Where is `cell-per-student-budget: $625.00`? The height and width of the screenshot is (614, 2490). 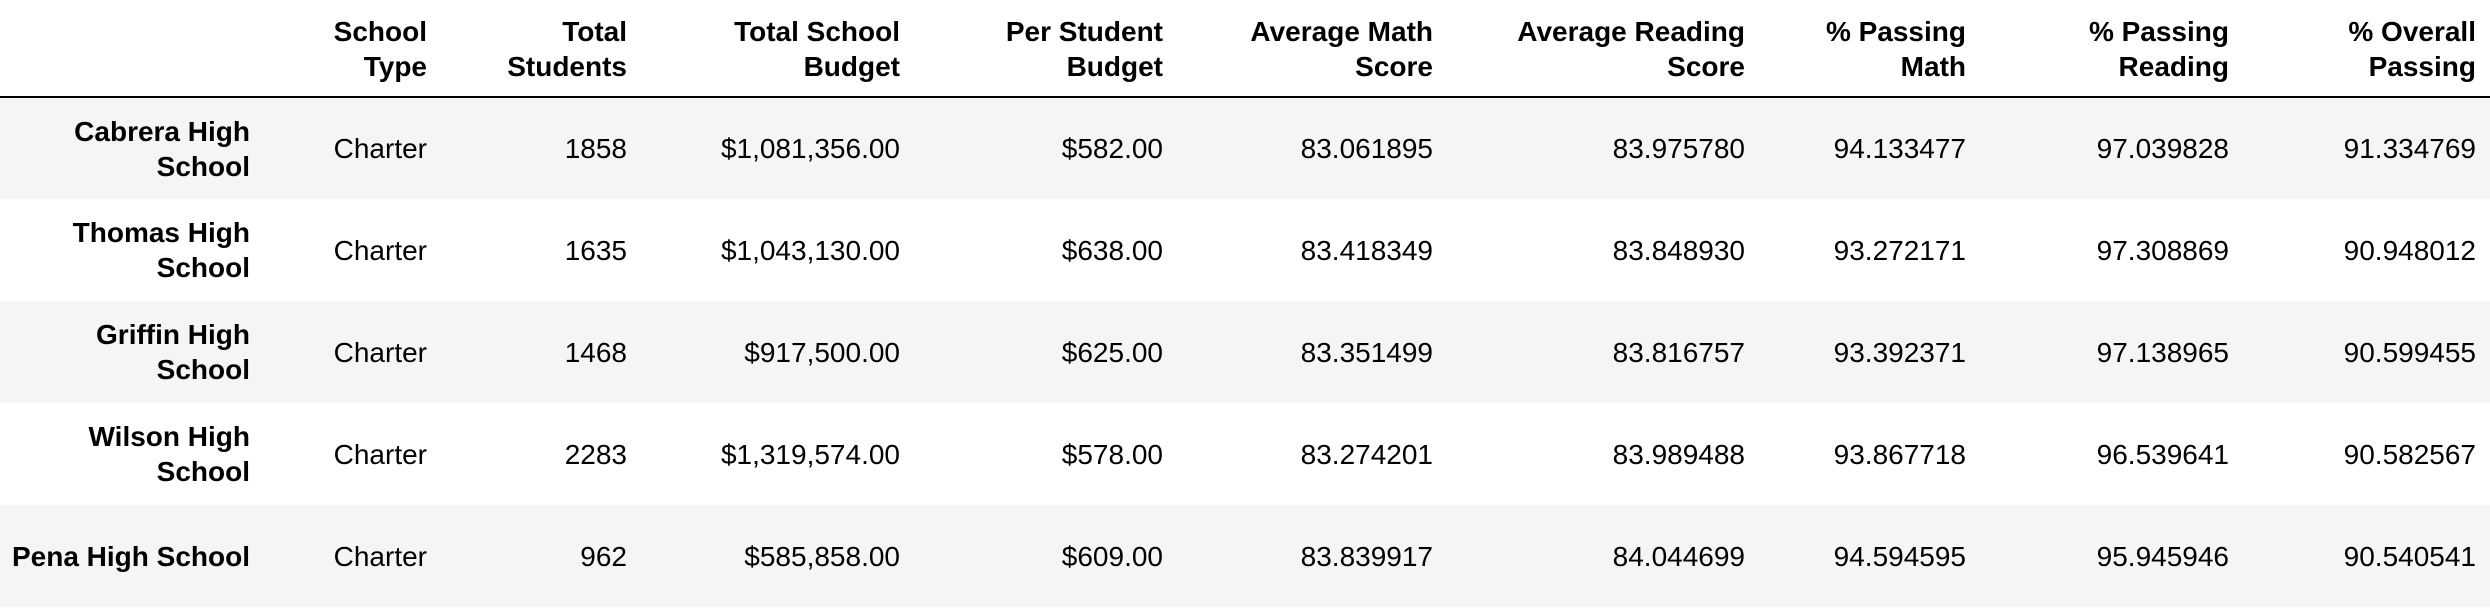
cell-per-student-budget: $625.00 is located at coordinates (1112, 352).